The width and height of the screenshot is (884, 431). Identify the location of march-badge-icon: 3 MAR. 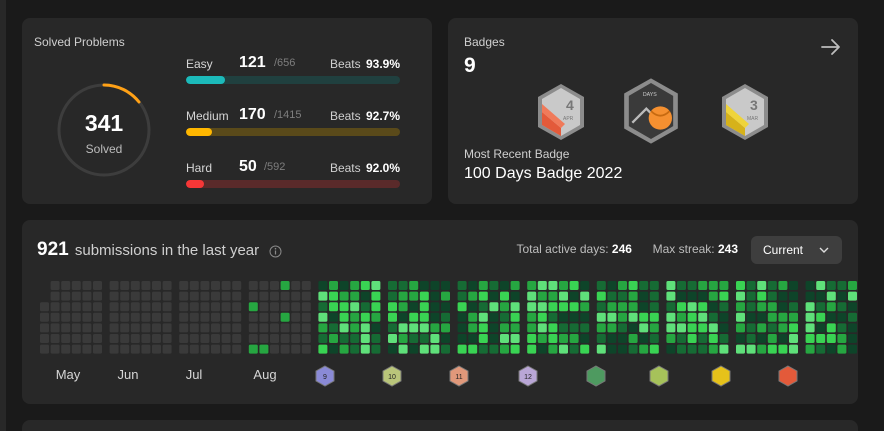
(745, 112).